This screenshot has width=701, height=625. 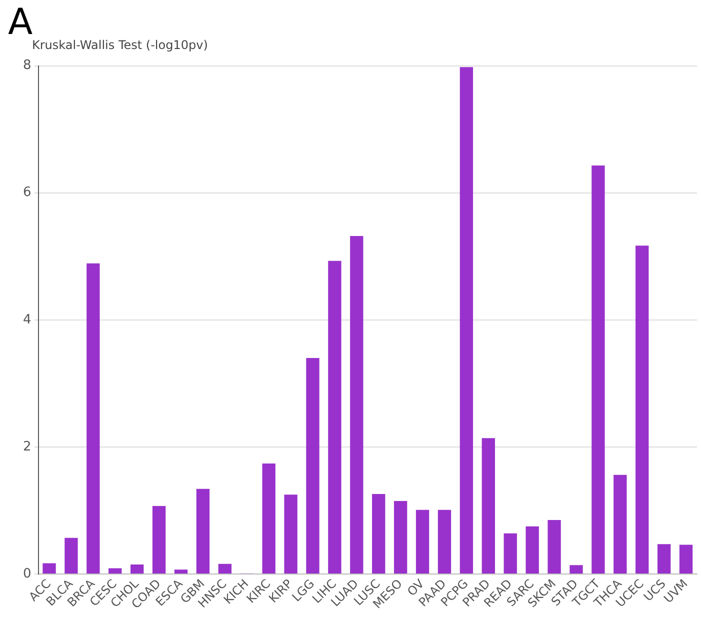 What do you see at coordinates (20, 22) in the screenshot?
I see `text: A` at bounding box center [20, 22].